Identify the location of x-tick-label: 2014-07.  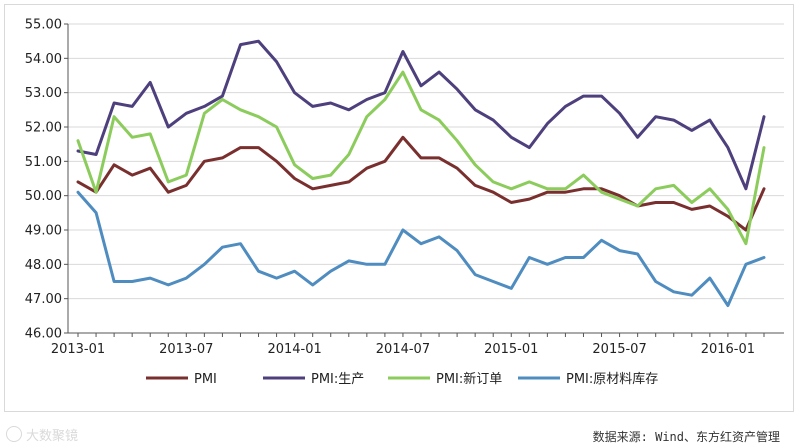
(403, 349).